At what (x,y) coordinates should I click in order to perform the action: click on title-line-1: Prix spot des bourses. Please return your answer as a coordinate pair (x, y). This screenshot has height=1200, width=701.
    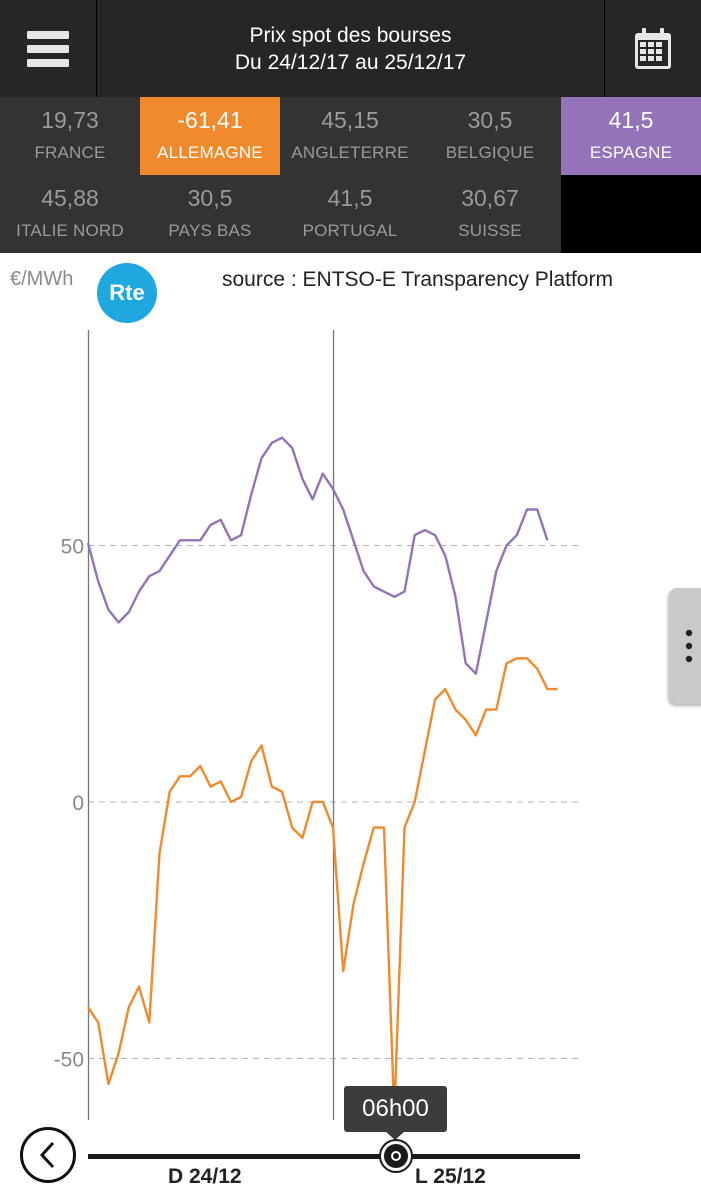
    Looking at the image, I should click on (350, 35).